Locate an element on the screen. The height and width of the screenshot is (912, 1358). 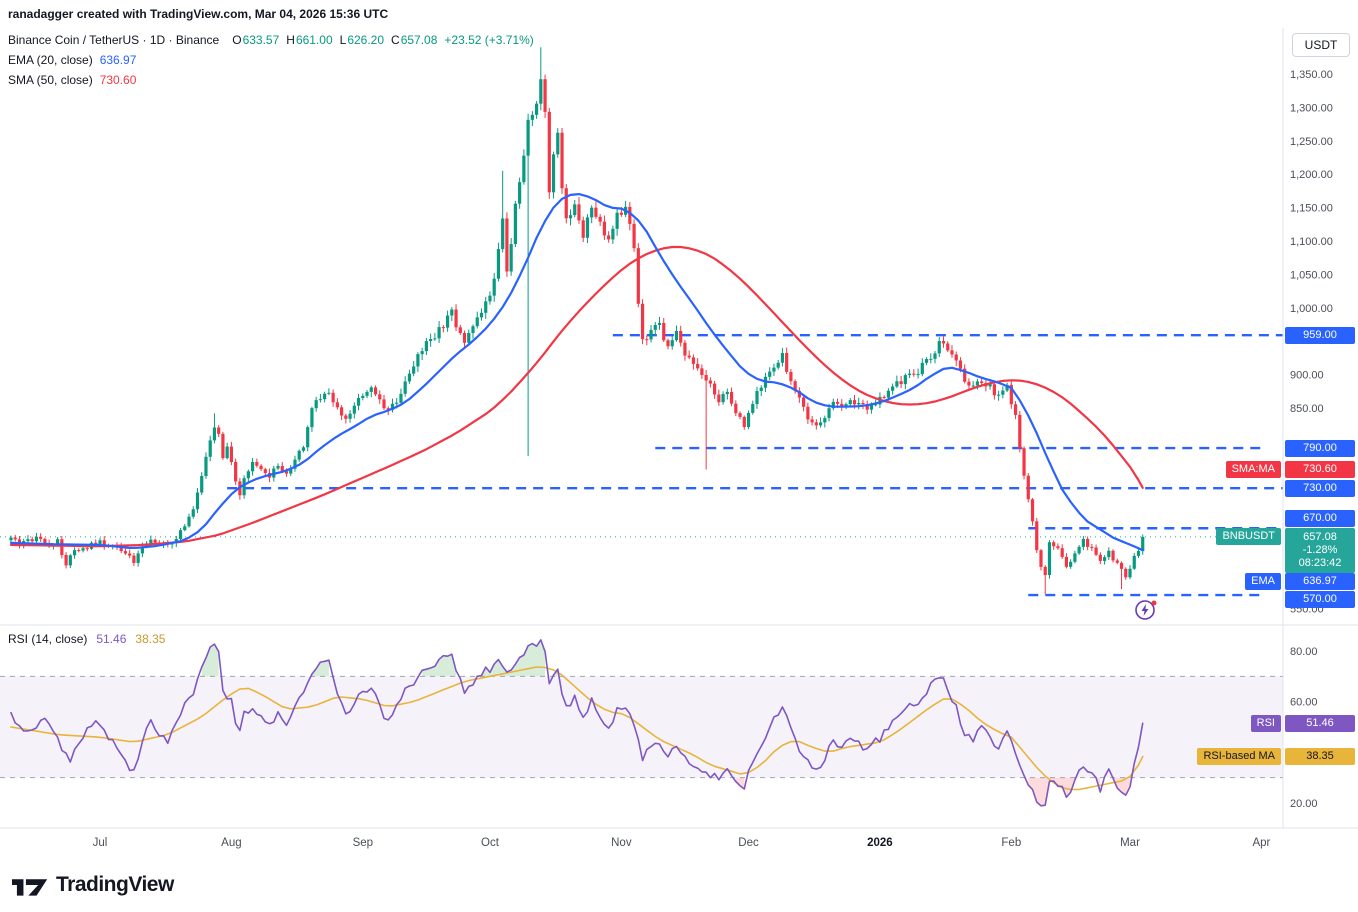
svg-text: Nov is located at coordinates (621, 843).